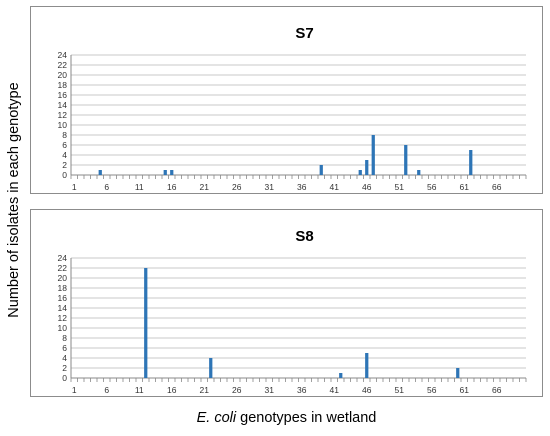  Describe the element at coordinates (304, 236) in the screenshot. I see `chart-title: S8` at that location.